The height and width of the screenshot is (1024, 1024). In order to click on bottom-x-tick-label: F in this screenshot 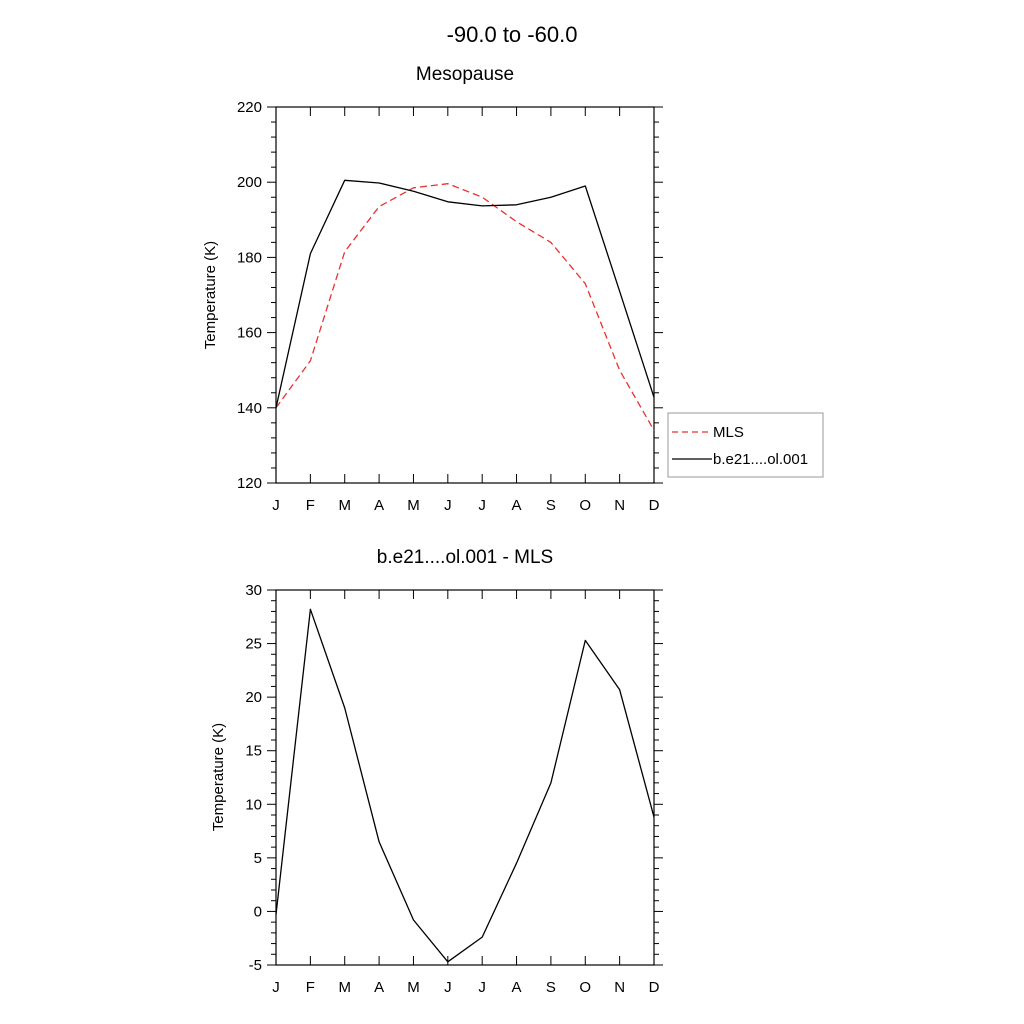, I will do `click(310, 987)`.